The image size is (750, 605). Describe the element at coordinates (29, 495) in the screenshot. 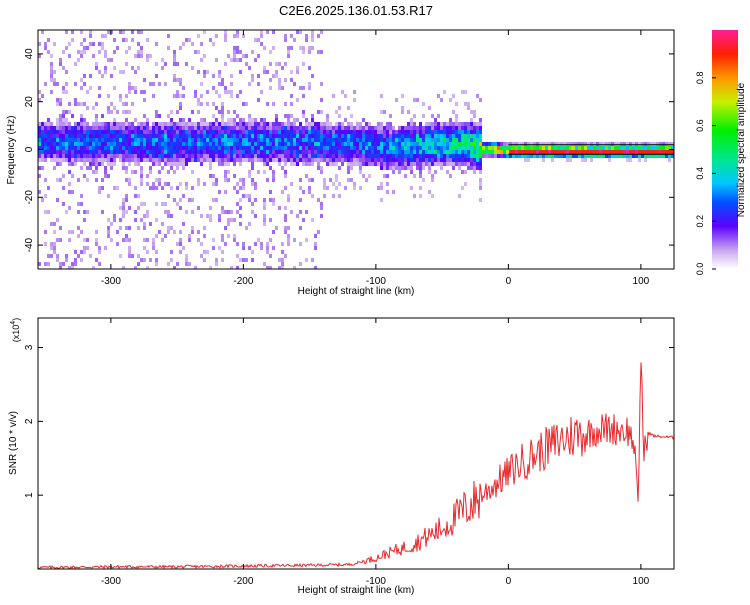

I see `y-tick-label: 1` at that location.